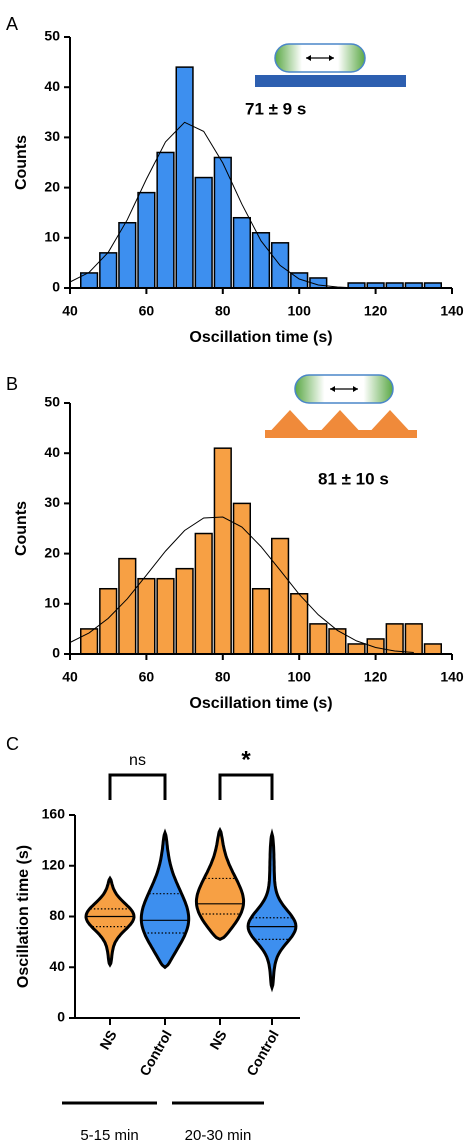 The height and width of the screenshot is (1145, 467). I want to click on group-label: 20-30 min, so click(218, 1135).